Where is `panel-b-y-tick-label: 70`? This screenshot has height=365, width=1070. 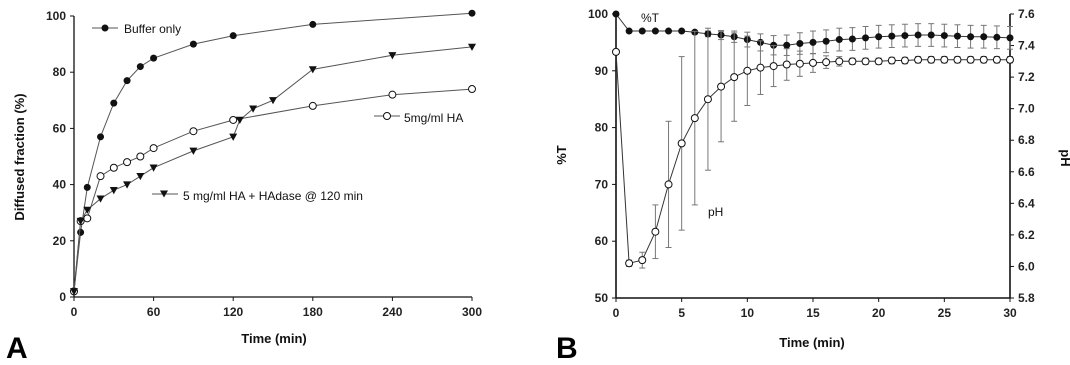 panel-b-y-tick-label: 70 is located at coordinates (602, 184).